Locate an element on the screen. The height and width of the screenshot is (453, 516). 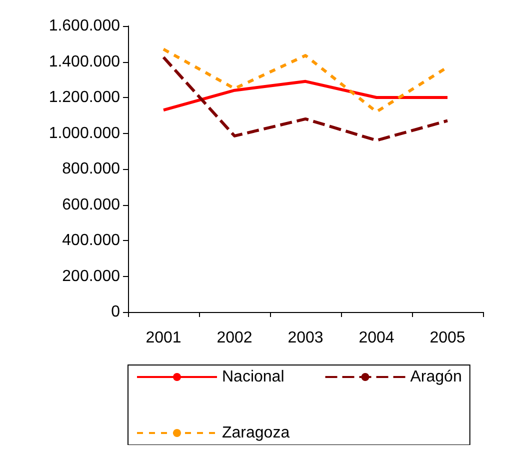
y-tick-label: 0 is located at coordinates (115, 312).